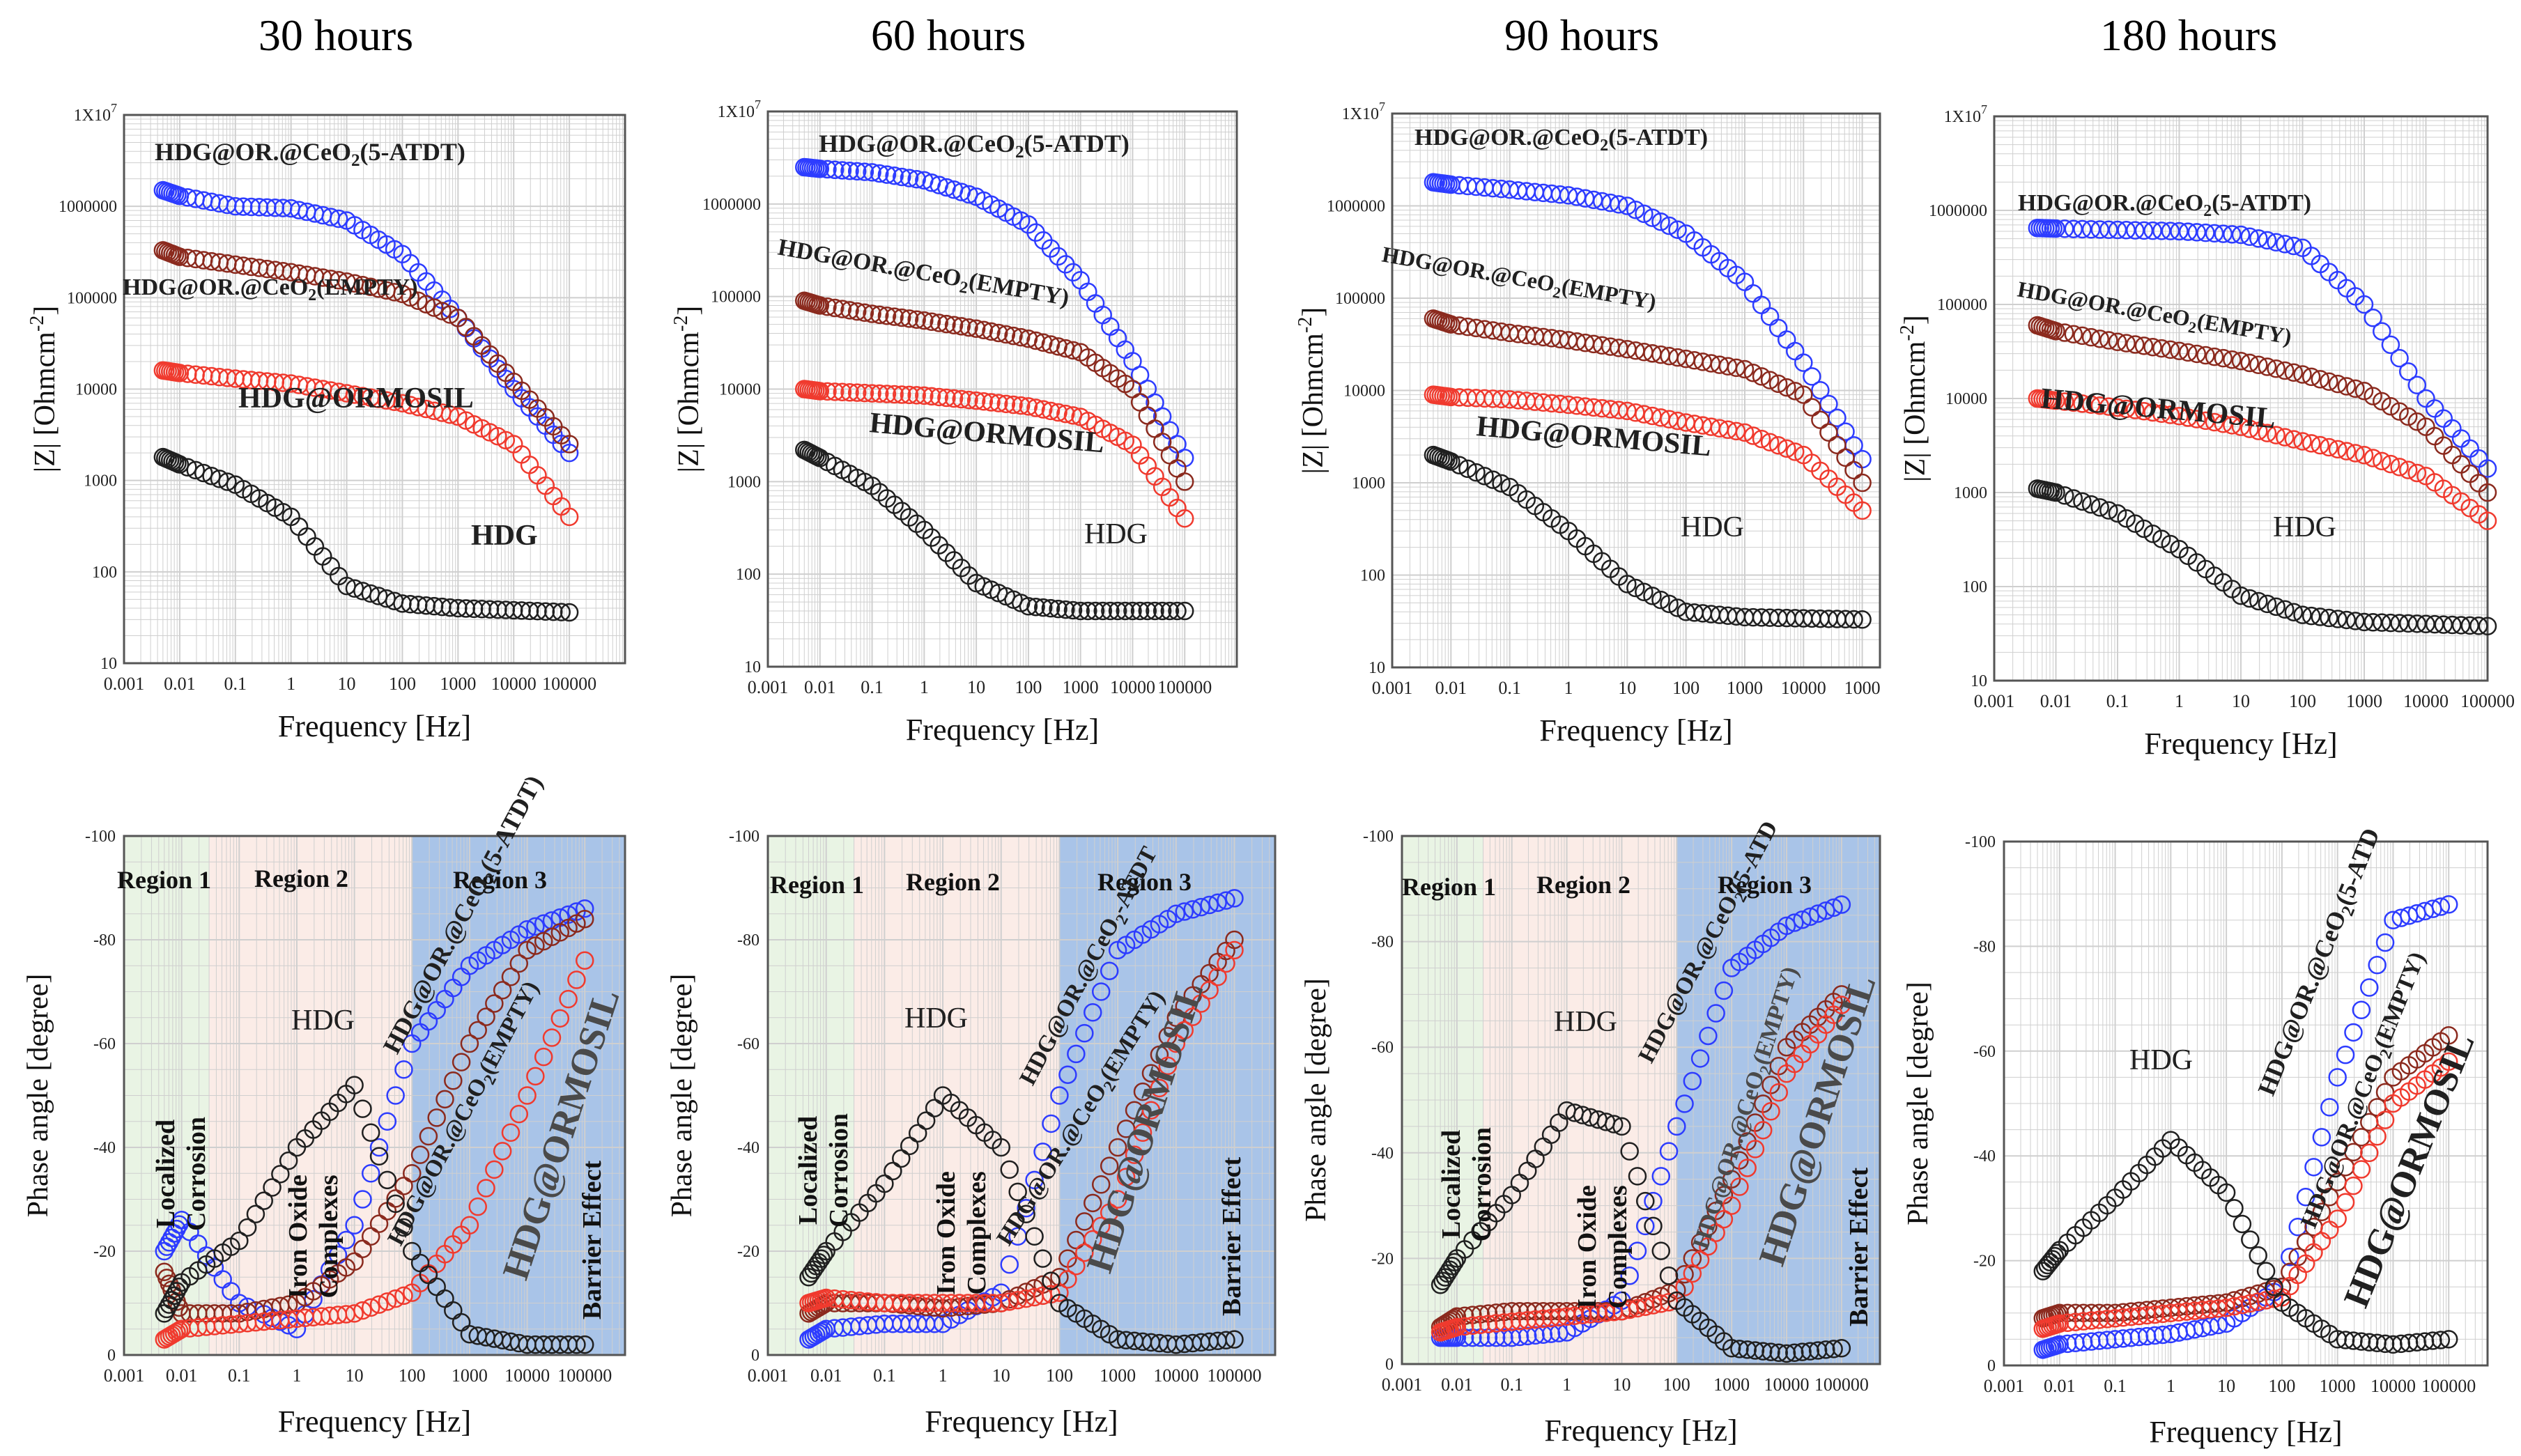 The image size is (2521, 1456). What do you see at coordinates (824, 1170) in the screenshot?
I see `annotation-label: LocalizedCorrosion` at bounding box center [824, 1170].